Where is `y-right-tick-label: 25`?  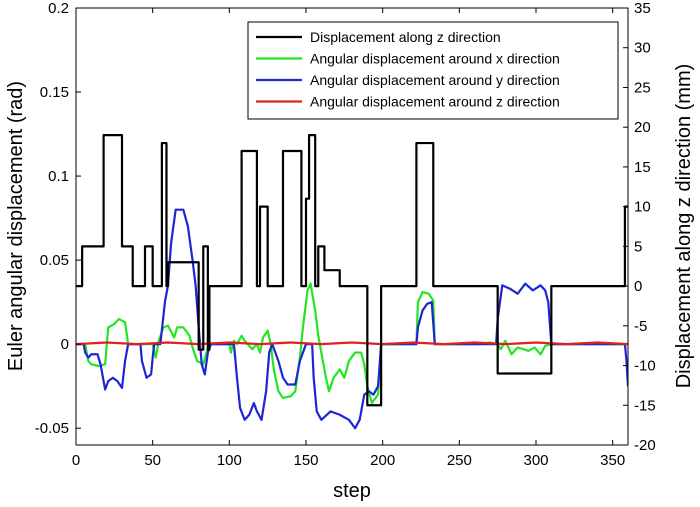 y-right-tick-label: 25 is located at coordinates (642, 87).